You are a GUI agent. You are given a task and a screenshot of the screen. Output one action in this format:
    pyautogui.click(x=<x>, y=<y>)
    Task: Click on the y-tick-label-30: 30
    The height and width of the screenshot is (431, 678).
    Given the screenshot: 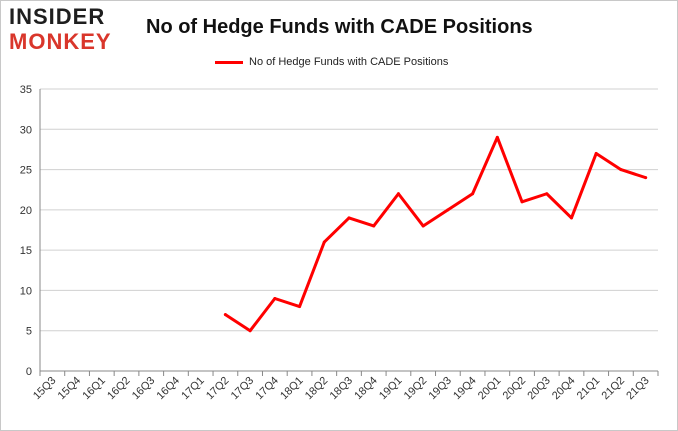 What is the action you would take?
    pyautogui.click(x=26, y=130)
    